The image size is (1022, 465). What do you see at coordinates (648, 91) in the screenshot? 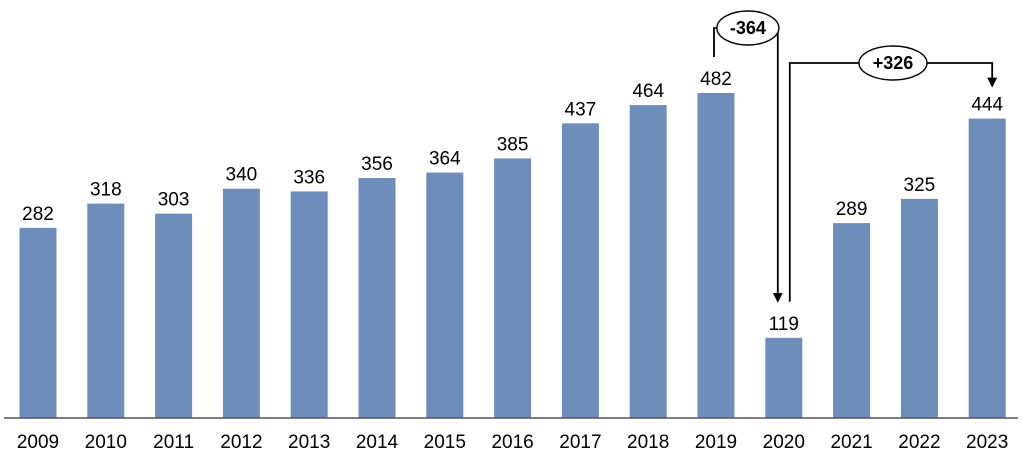
I see `value-label-2018: 464` at bounding box center [648, 91].